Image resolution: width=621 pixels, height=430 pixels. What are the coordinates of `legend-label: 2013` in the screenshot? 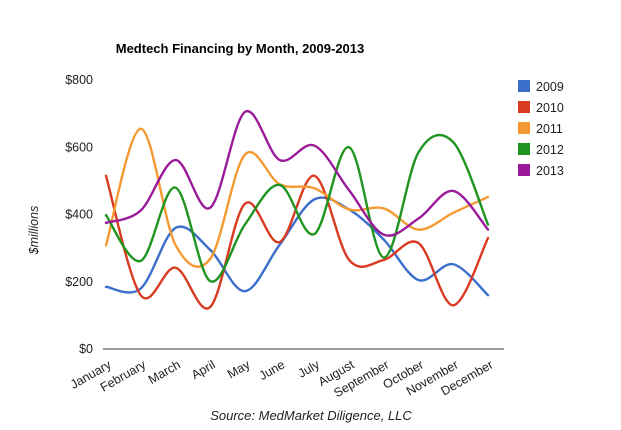 It's located at (550, 171).